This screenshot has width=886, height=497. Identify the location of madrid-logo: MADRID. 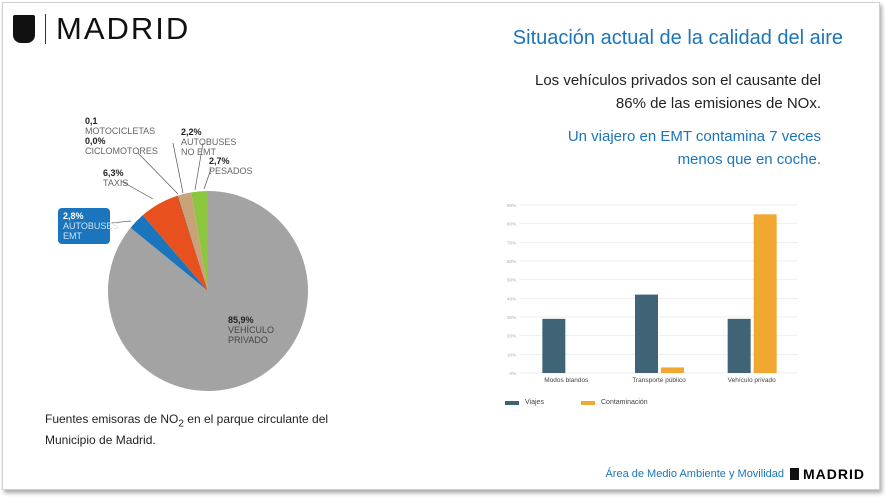
(101, 29).